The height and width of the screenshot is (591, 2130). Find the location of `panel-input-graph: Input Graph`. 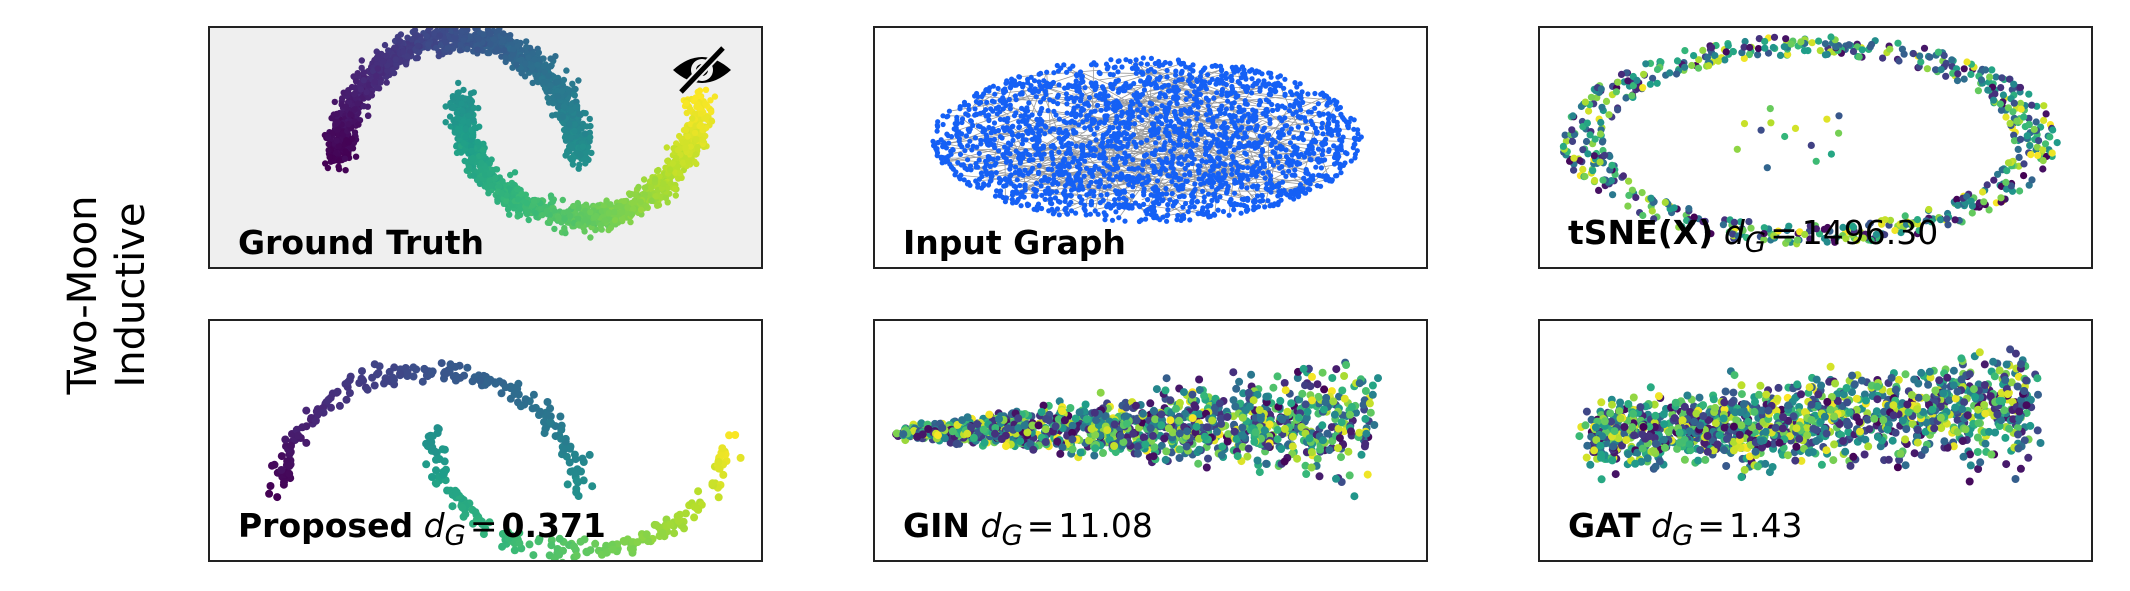

panel-input-graph: Input Graph is located at coordinates (1150, 147).